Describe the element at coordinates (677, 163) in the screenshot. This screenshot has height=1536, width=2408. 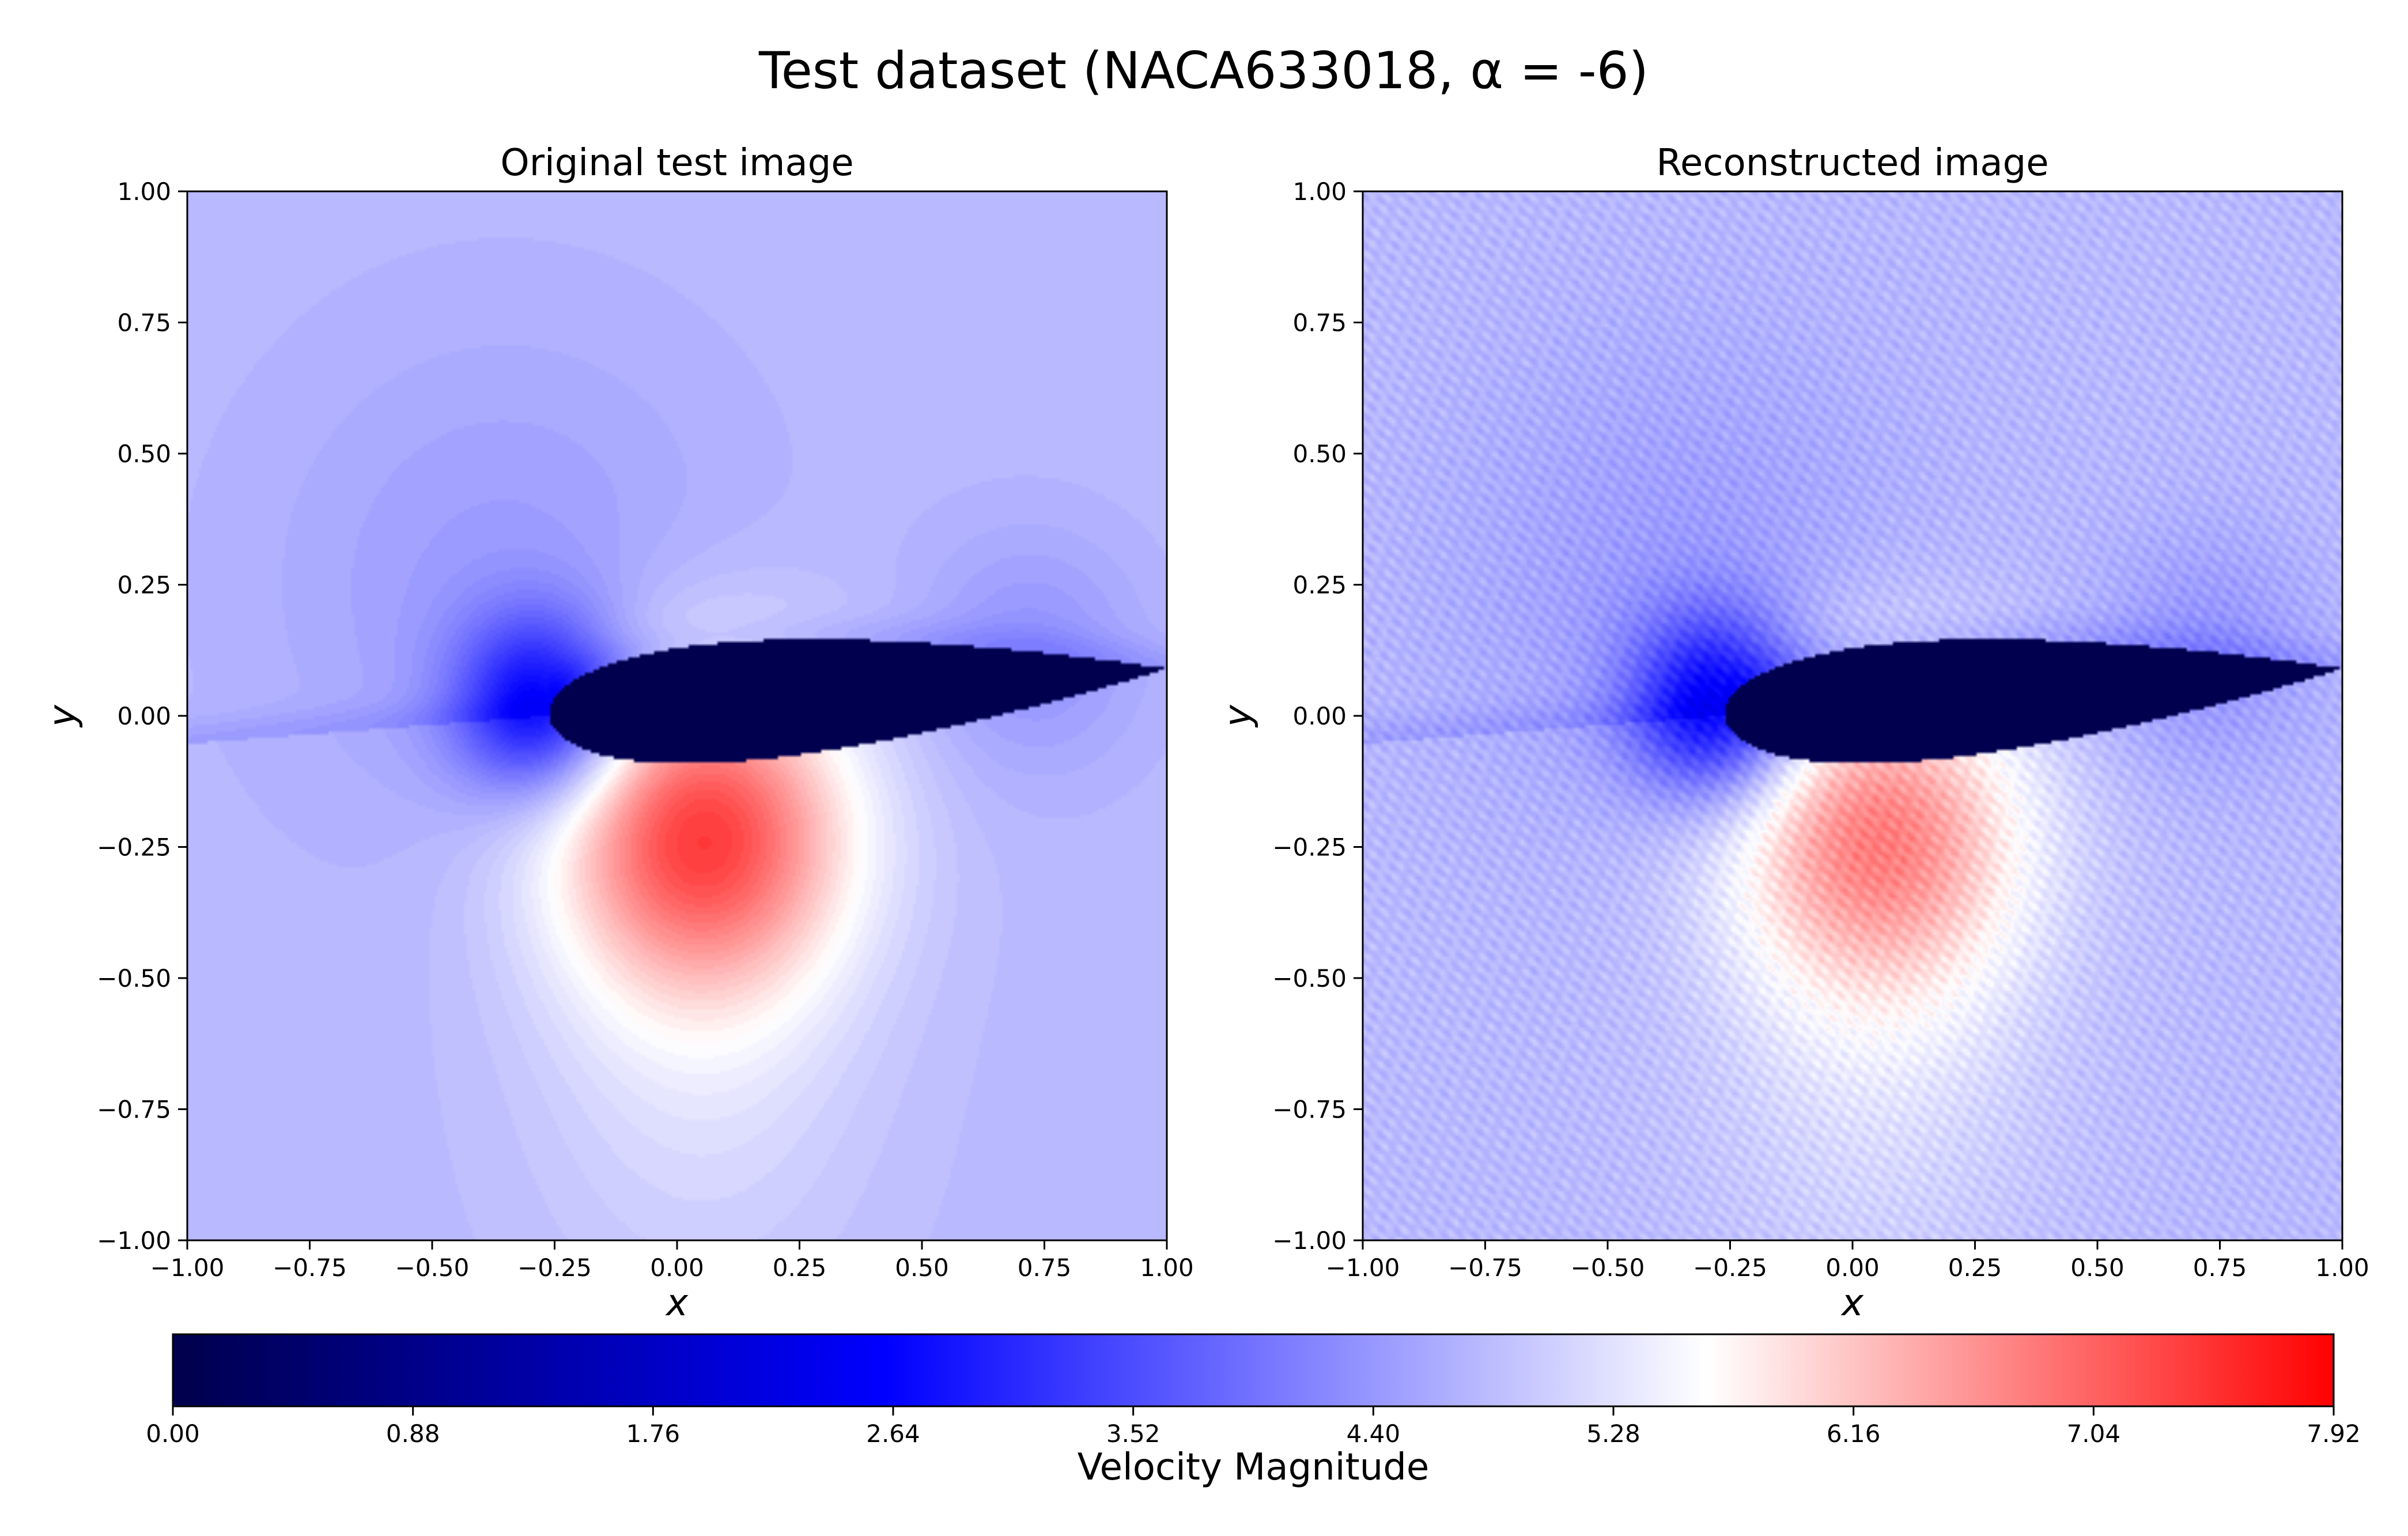
I see `panel-title: Original test image` at that location.